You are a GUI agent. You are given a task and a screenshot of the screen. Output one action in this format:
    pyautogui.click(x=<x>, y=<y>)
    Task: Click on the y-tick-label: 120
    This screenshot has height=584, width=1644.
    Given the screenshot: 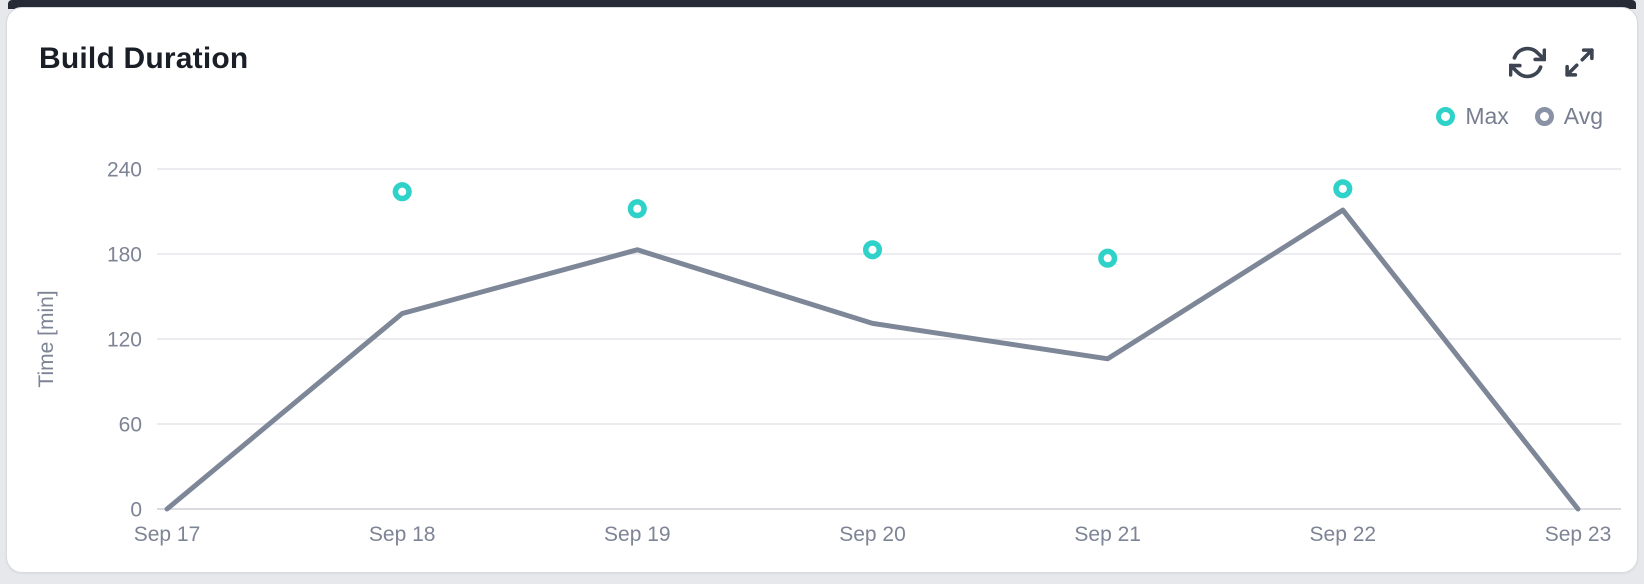 What is the action you would take?
    pyautogui.click(x=124, y=340)
    